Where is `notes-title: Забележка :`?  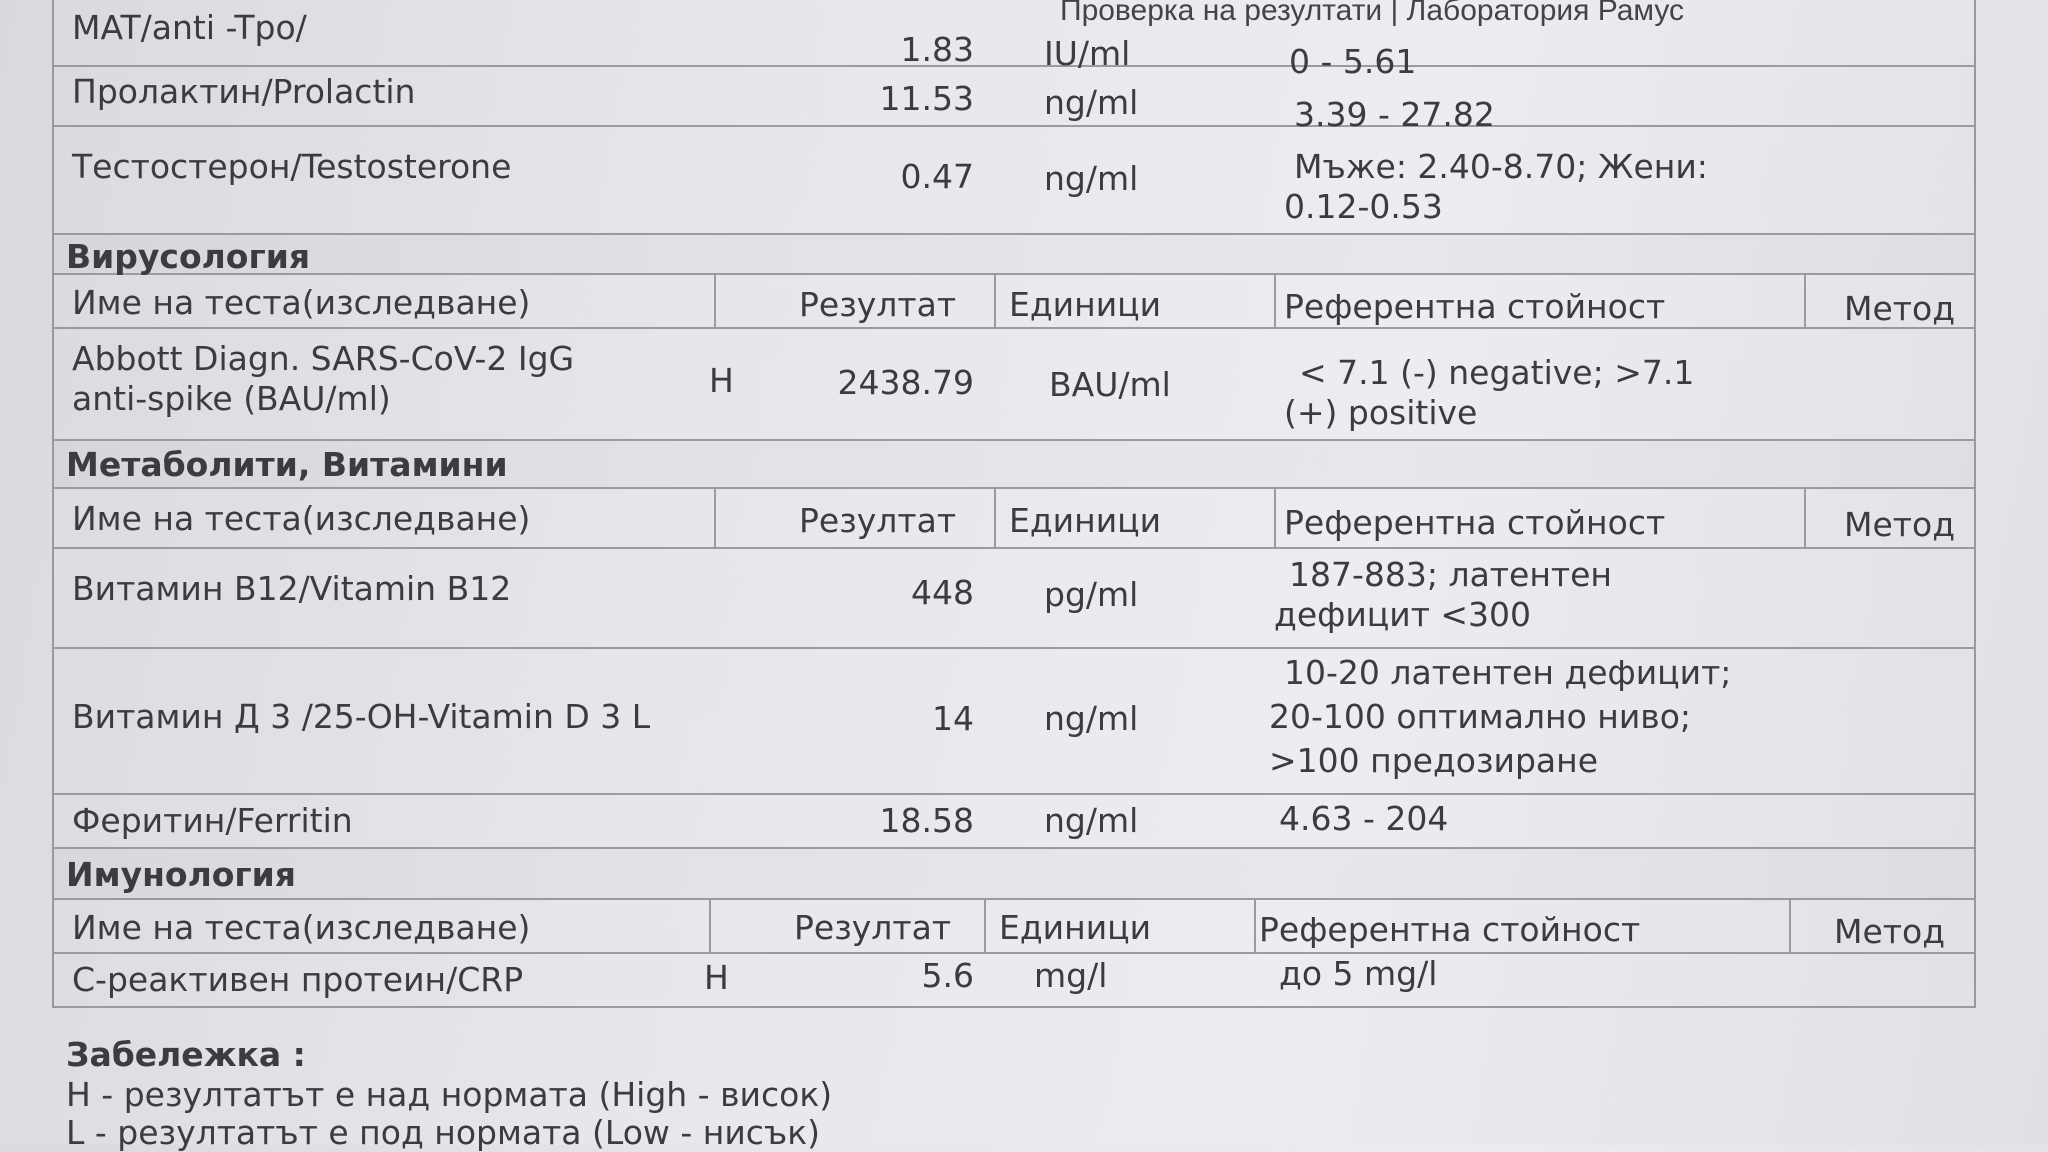 notes-title: Забележка : is located at coordinates (186, 1054).